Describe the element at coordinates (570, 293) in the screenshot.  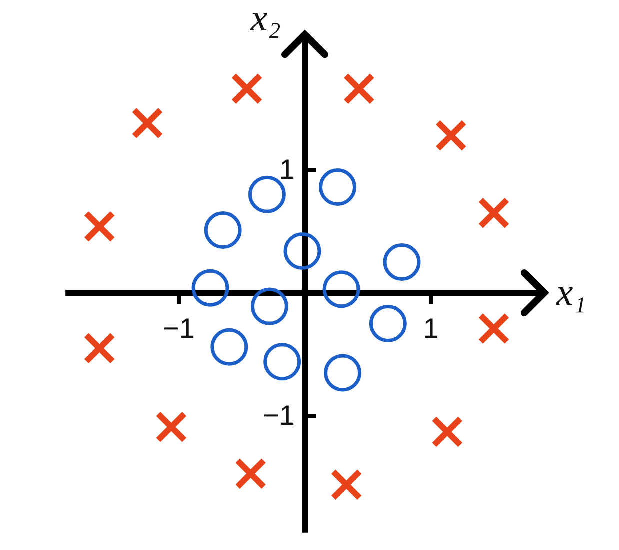
I see `x-axis-title: x₁` at that location.